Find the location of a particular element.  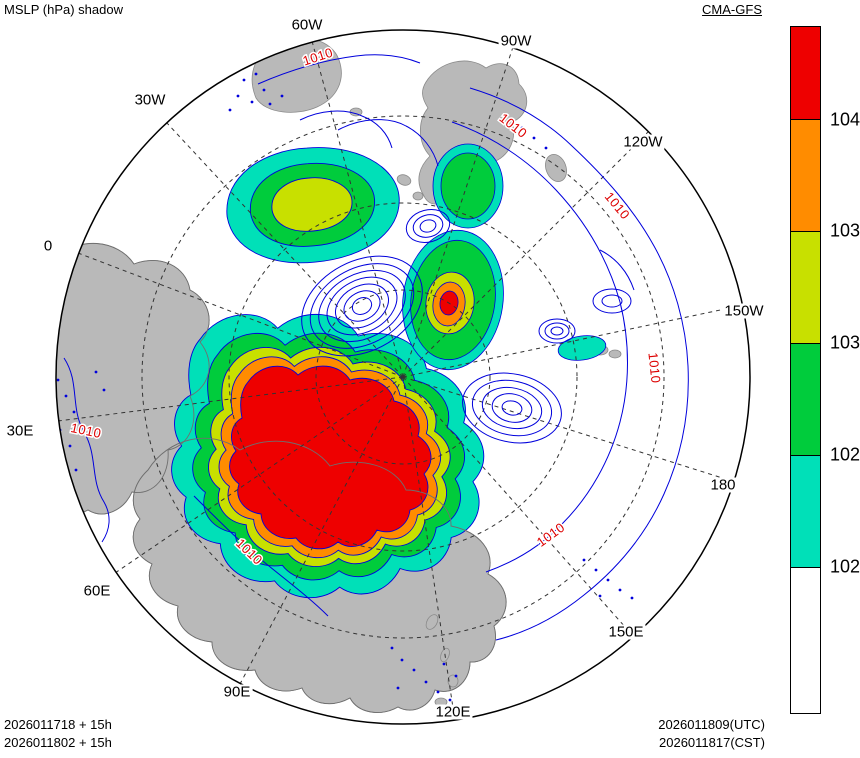

valid-time-cst: 2026011817(CST) is located at coordinates (712, 742).